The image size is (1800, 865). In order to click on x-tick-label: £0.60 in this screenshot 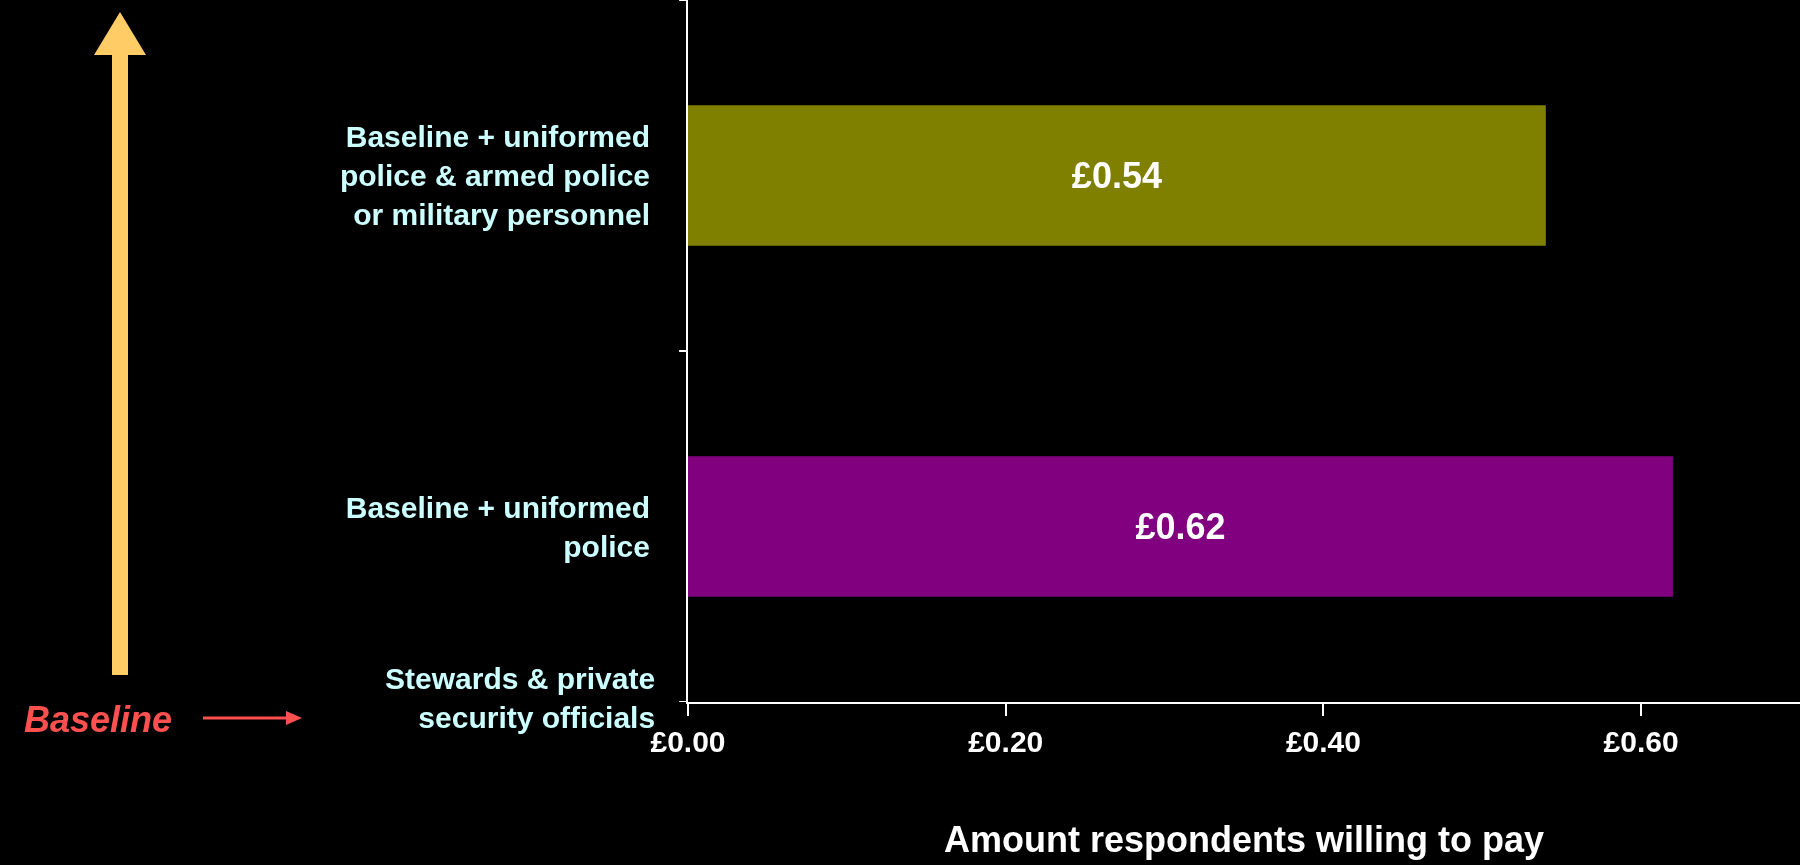, I will do `click(1641, 741)`.